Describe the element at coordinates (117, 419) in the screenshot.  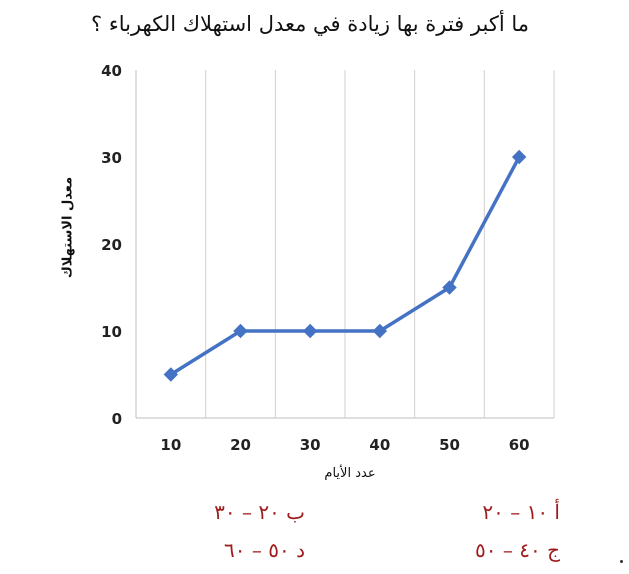
I see `y-tick-label: 0` at that location.